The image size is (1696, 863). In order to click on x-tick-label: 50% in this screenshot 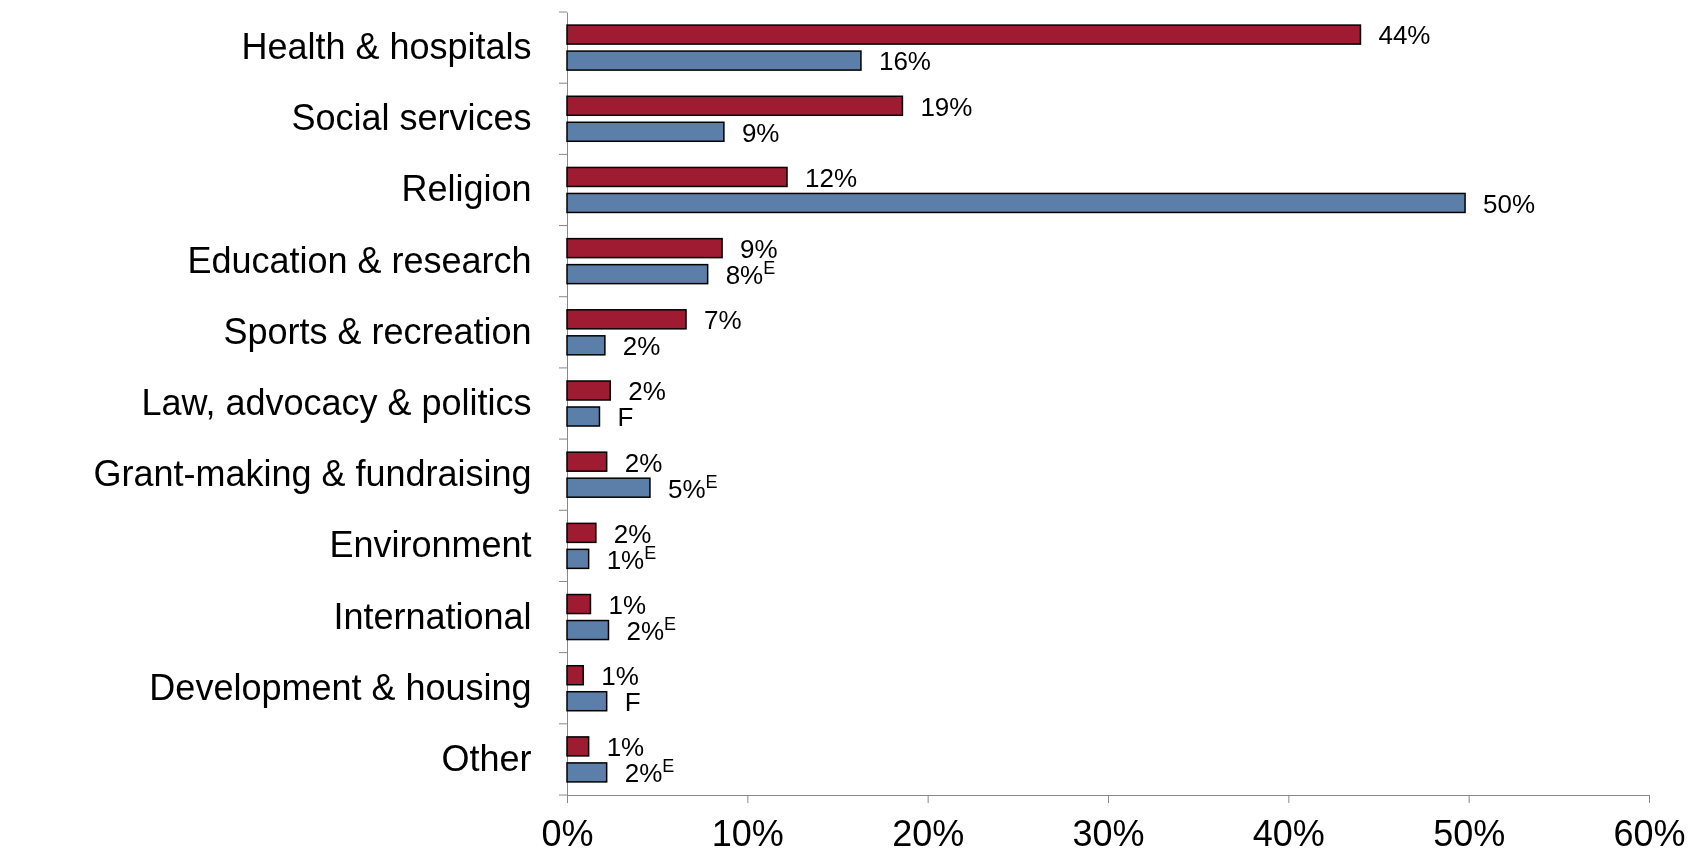, I will do `click(1469, 833)`.